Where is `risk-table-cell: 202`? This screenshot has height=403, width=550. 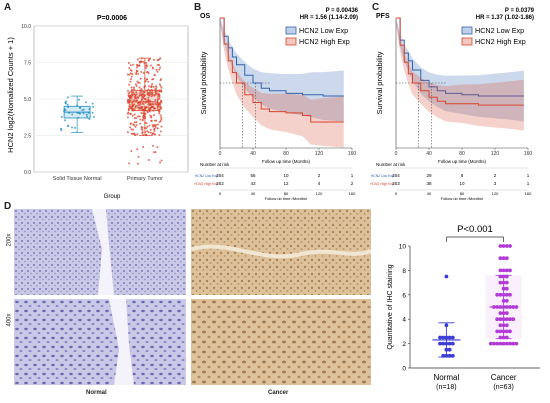 risk-table-cell: 202 is located at coordinates (220, 183).